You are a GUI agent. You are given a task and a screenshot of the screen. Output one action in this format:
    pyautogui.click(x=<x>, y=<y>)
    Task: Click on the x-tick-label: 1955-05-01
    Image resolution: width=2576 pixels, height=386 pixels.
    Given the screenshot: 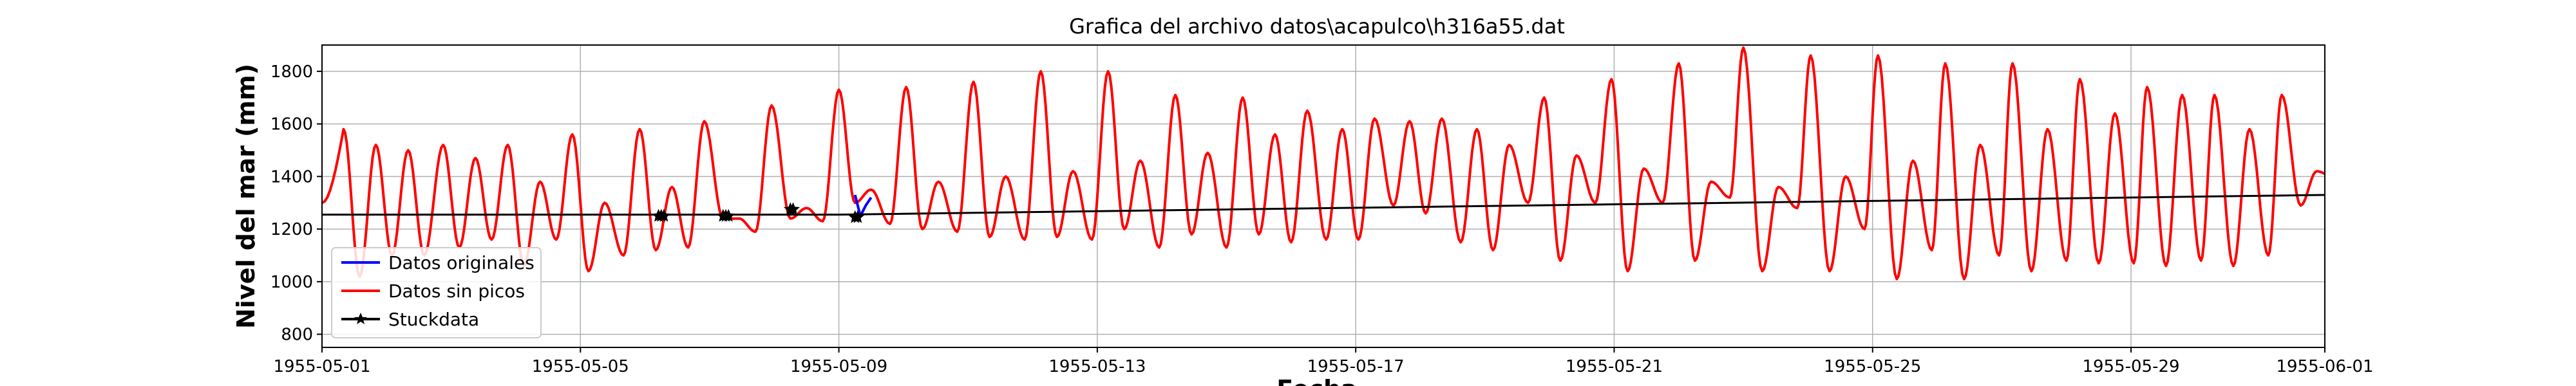 What is the action you would take?
    pyautogui.click(x=321, y=366)
    